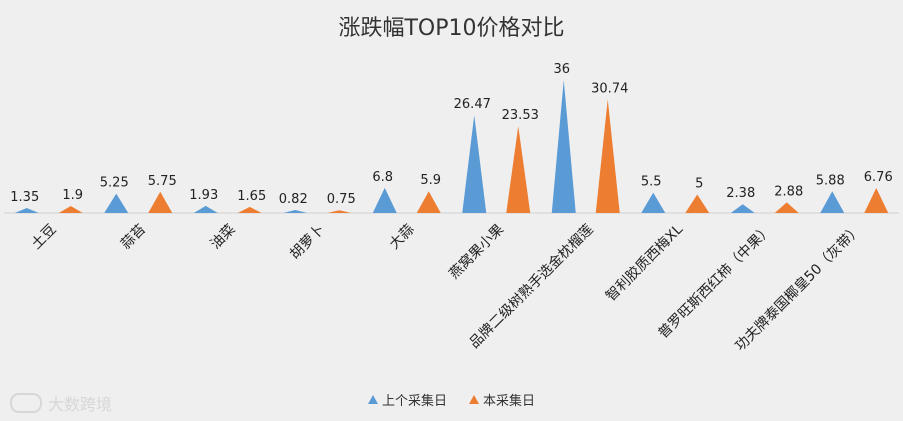  Describe the element at coordinates (203, 195) in the screenshot. I see `data-label-previous: 1.93` at that location.